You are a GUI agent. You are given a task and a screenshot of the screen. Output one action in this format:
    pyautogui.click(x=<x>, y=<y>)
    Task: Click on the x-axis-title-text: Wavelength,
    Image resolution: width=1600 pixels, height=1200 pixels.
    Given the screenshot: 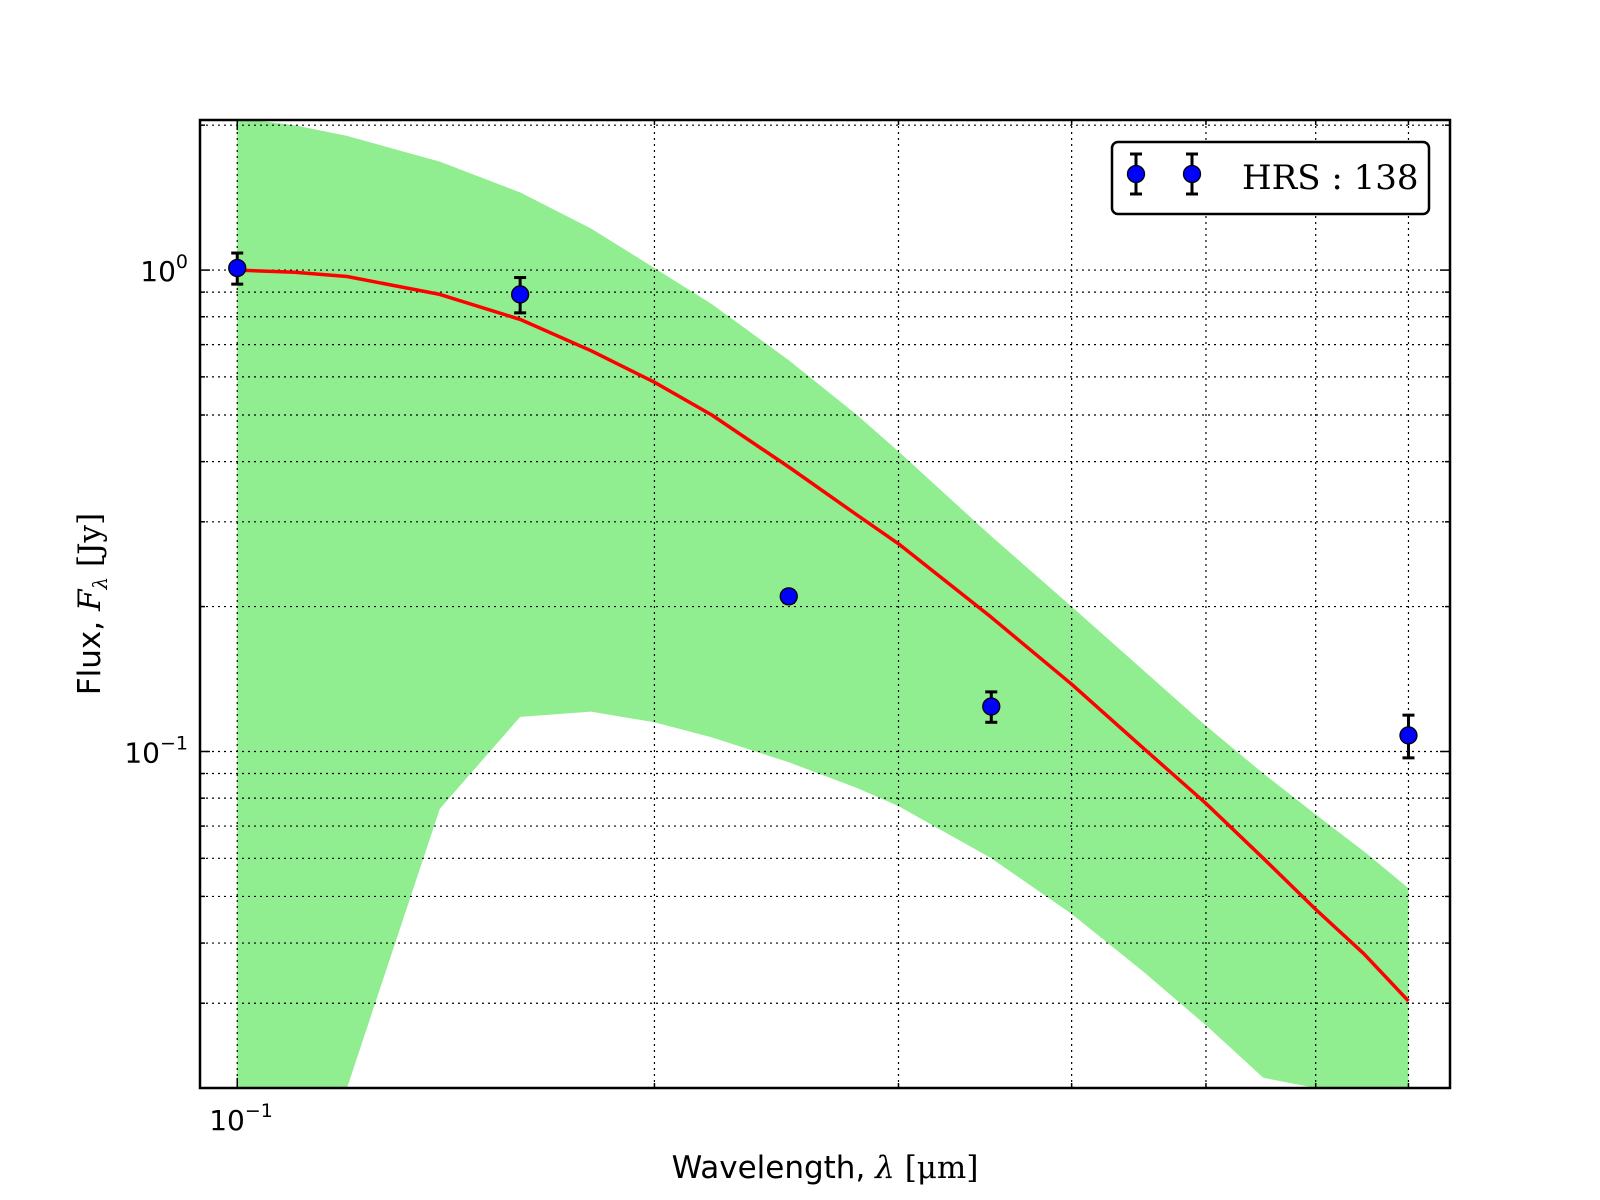 What is the action you would take?
    pyautogui.click(x=774, y=1168)
    